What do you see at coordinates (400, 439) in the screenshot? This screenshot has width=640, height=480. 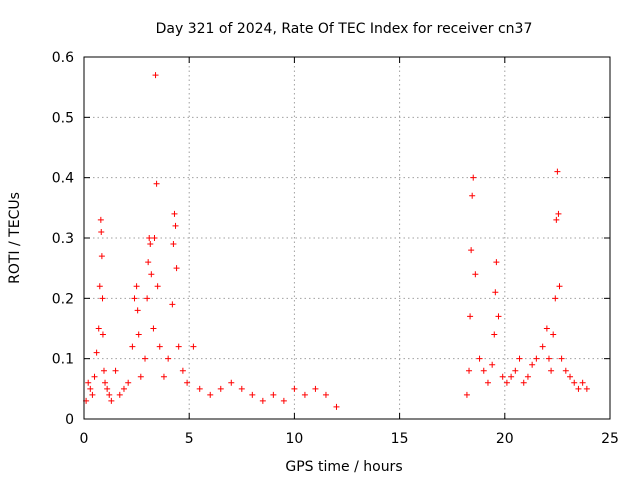 I see `x-tick-label: 15` at bounding box center [400, 439].